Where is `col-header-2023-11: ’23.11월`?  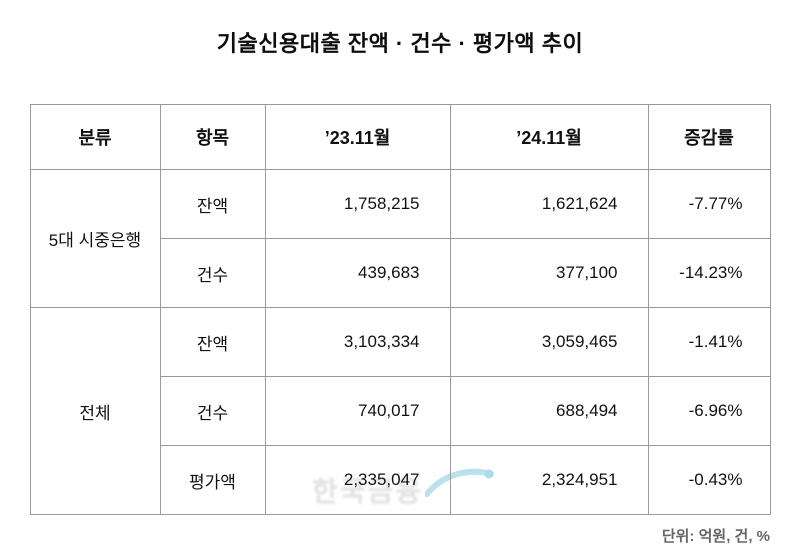
col-header-2023-11: ’23.11월 is located at coordinates (357, 137).